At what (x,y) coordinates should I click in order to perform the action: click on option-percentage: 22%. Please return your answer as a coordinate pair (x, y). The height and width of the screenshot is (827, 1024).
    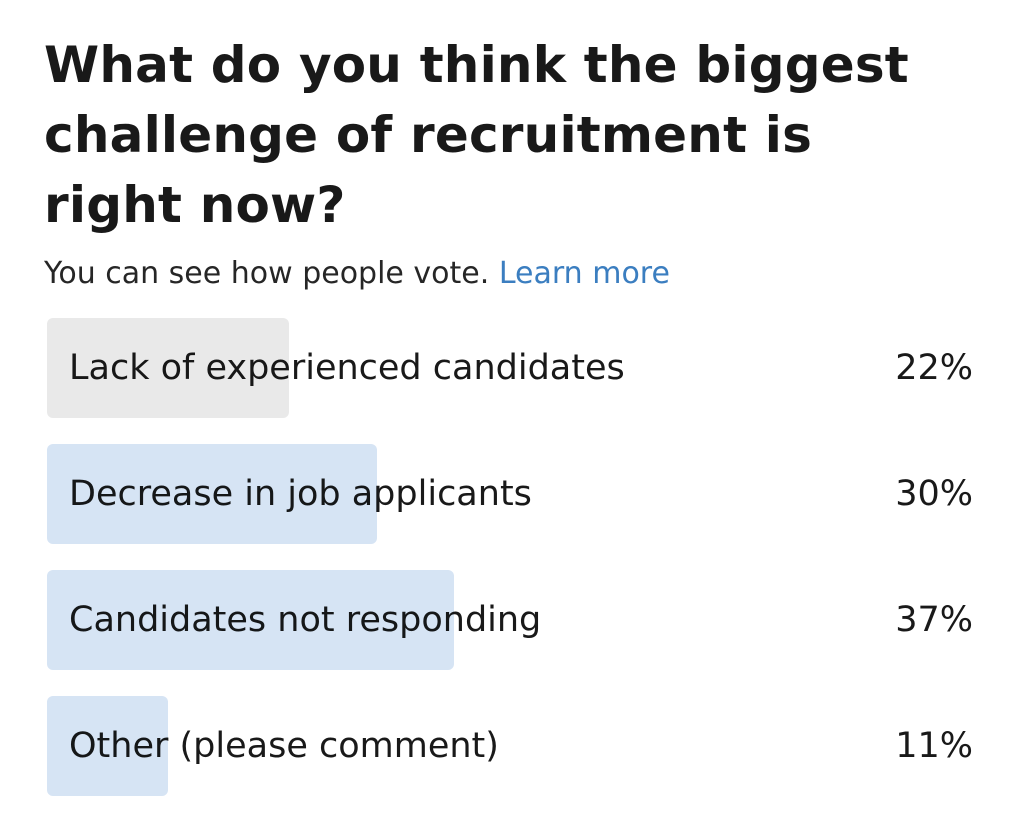
    Looking at the image, I should click on (934, 368).